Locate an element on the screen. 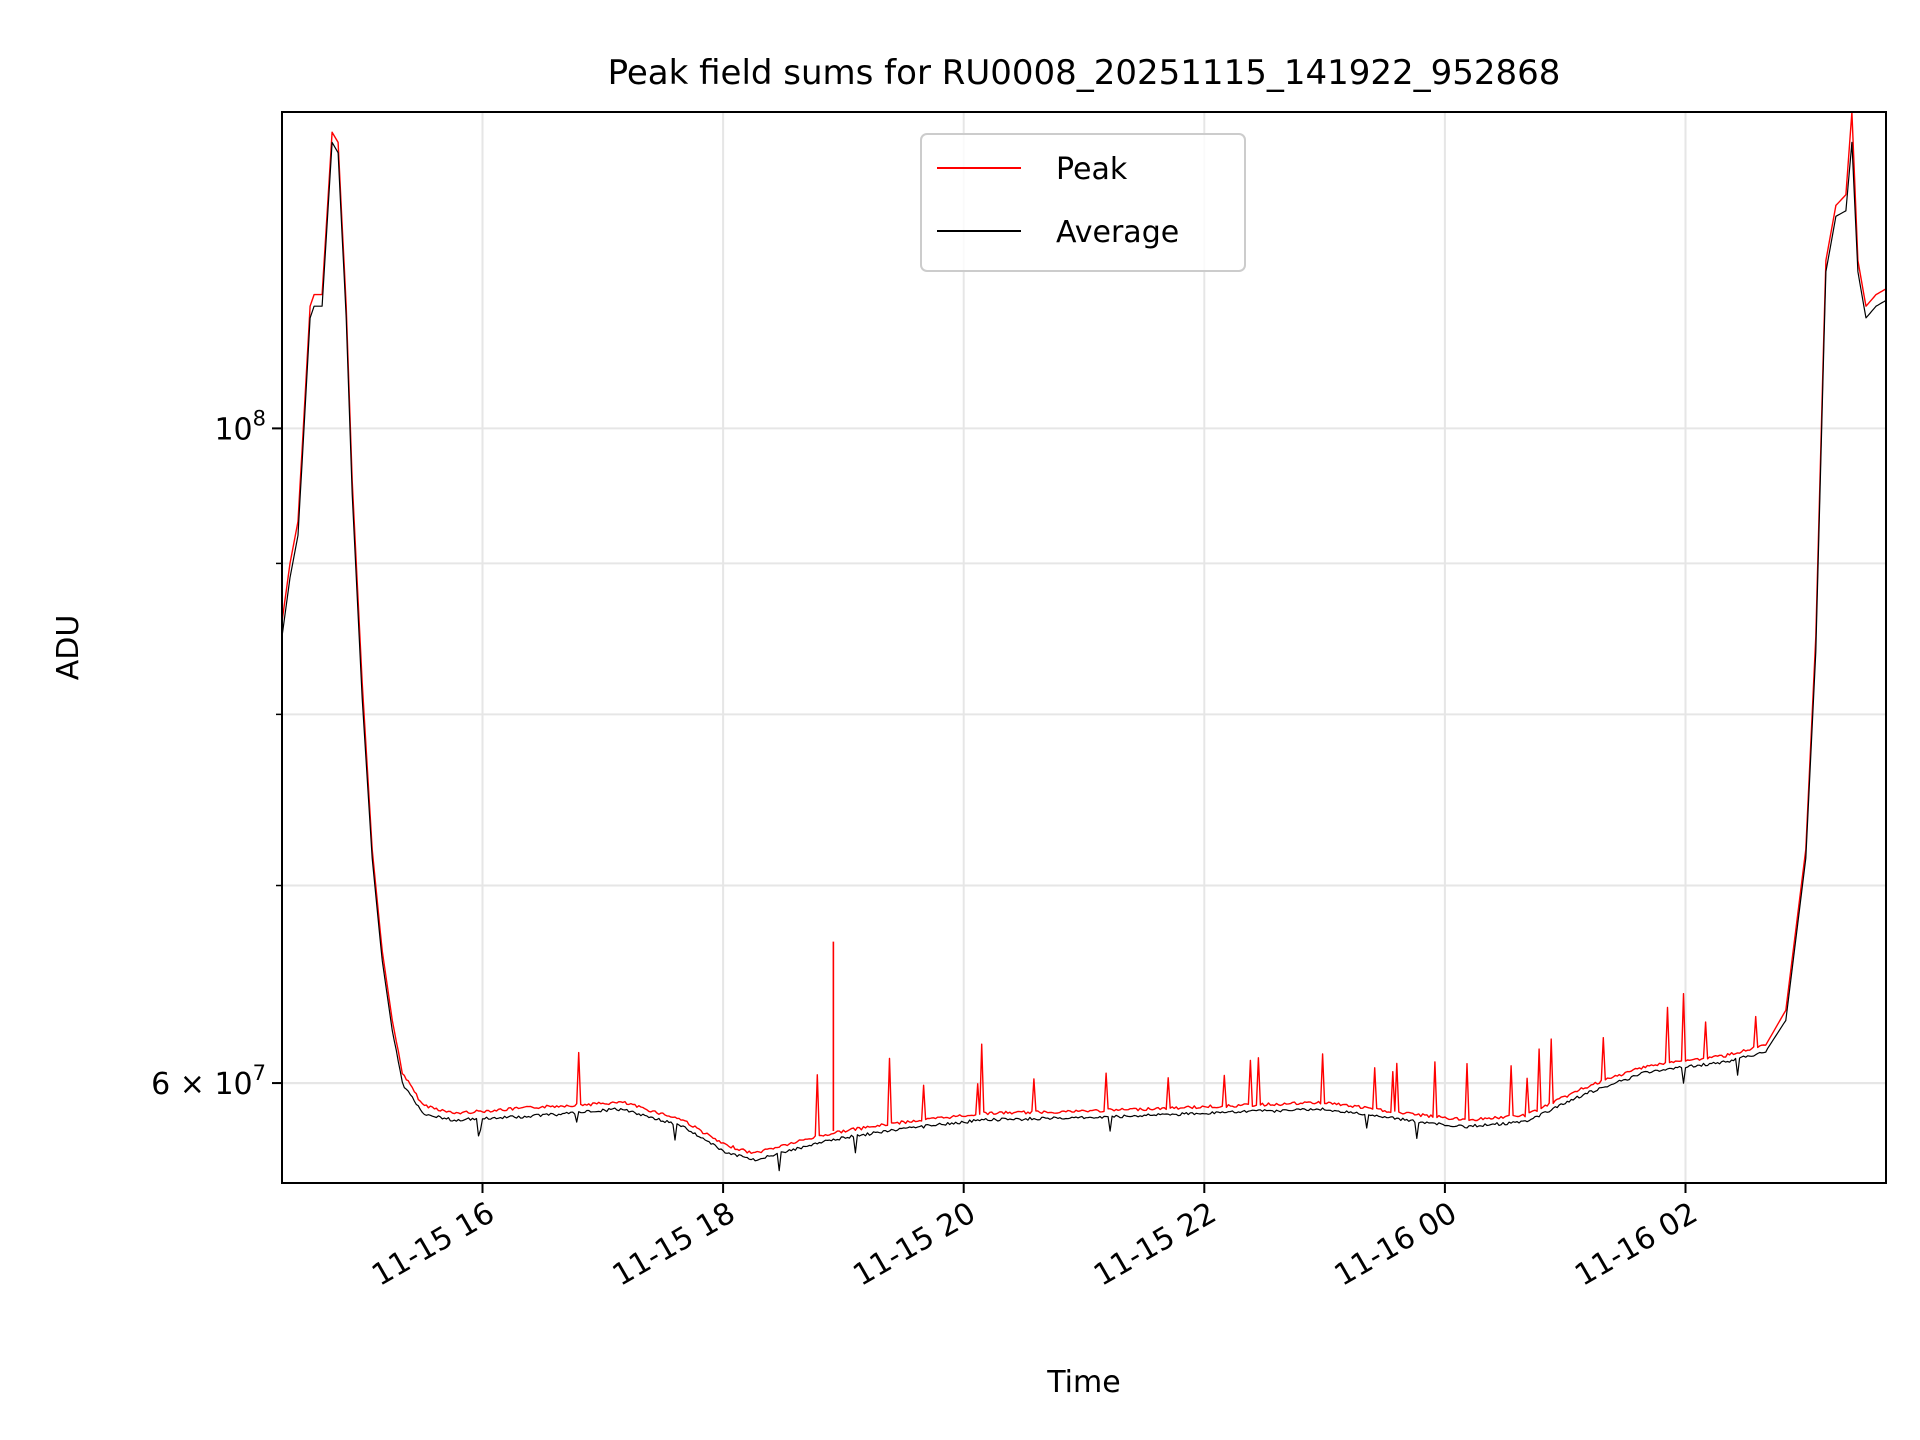  x-tick-label: 11-15 18 is located at coordinates (674, 1245).